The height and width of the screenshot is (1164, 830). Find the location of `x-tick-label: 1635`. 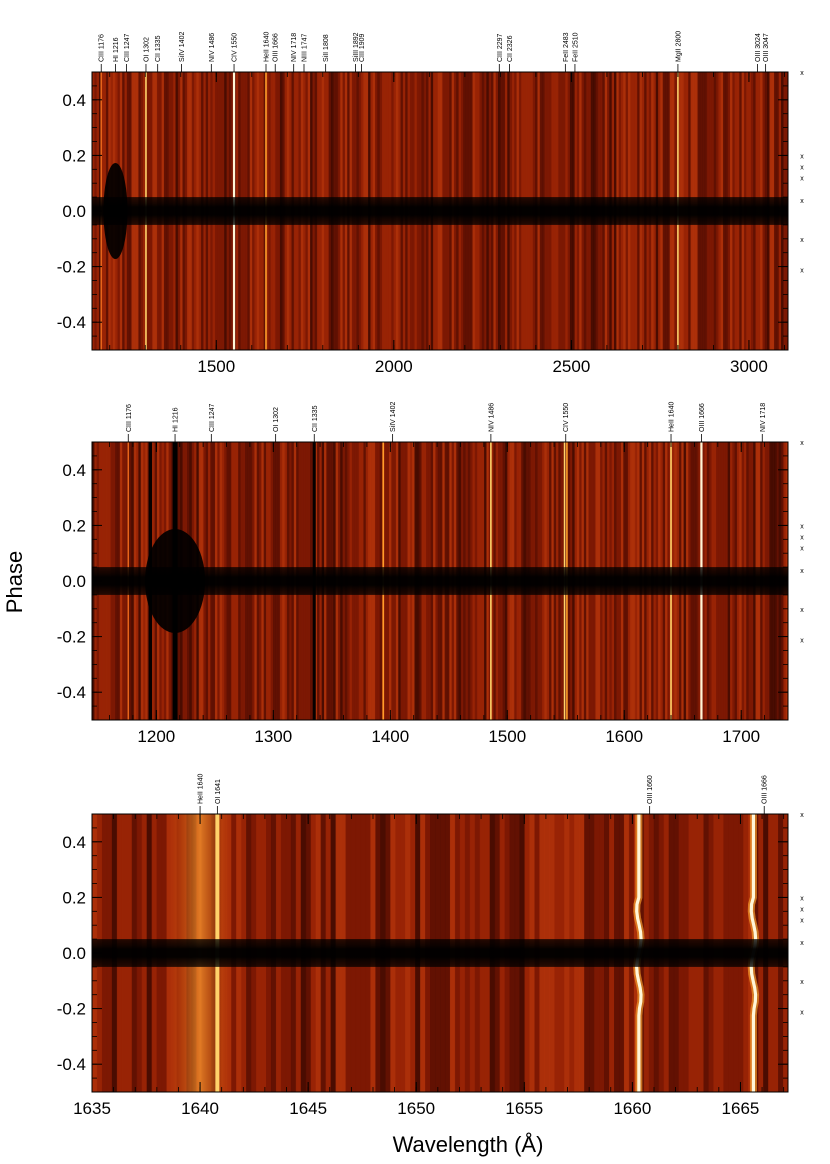

x-tick-label: 1635 is located at coordinates (92, 1108).